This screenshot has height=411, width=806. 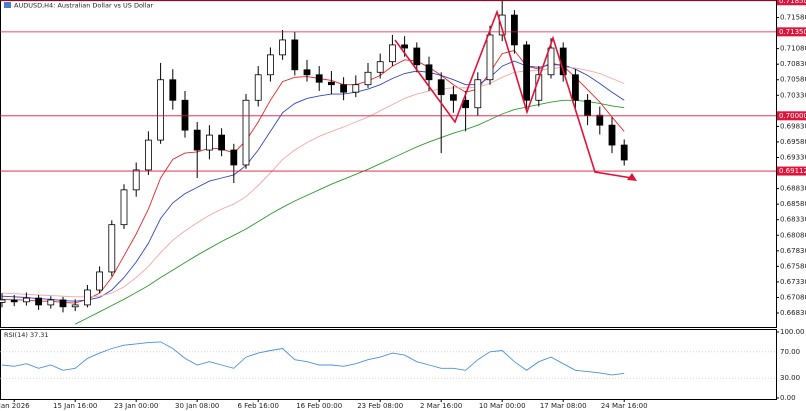 What do you see at coordinates (632, 177) in the screenshot?
I see `arrow-head` at bounding box center [632, 177].